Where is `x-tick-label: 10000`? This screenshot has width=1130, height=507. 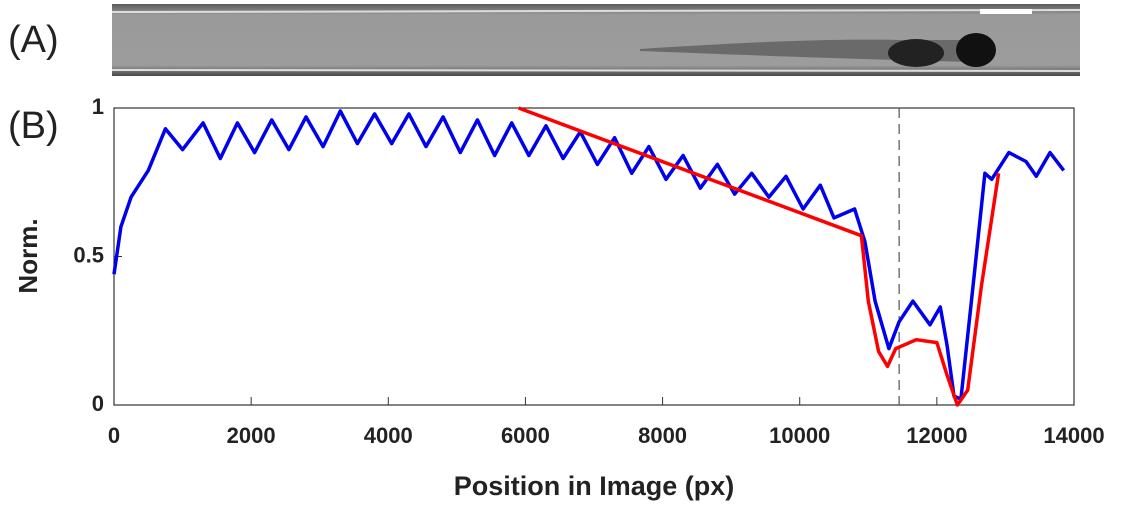
x-tick-label: 10000 is located at coordinates (799, 435).